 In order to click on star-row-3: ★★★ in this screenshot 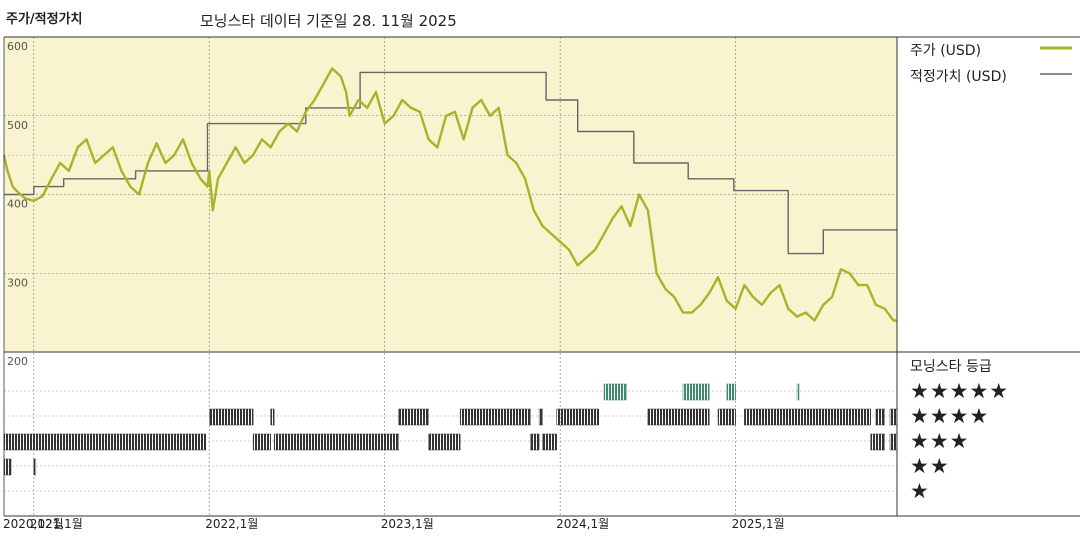, I will do `click(940, 441)`.